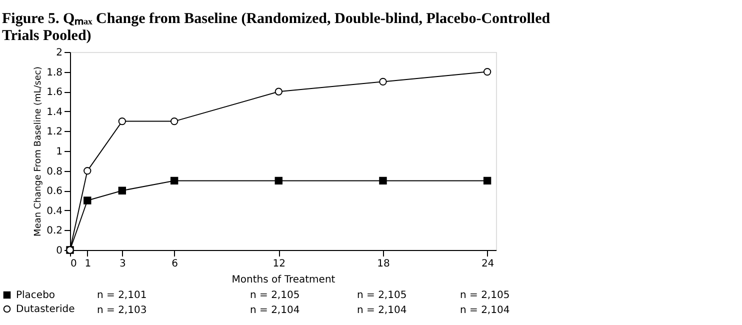 Image resolution: width=742 pixels, height=325 pixels. I want to click on y-axis-title: Mean Change From Baseline (mL/sec), so click(39, 151).